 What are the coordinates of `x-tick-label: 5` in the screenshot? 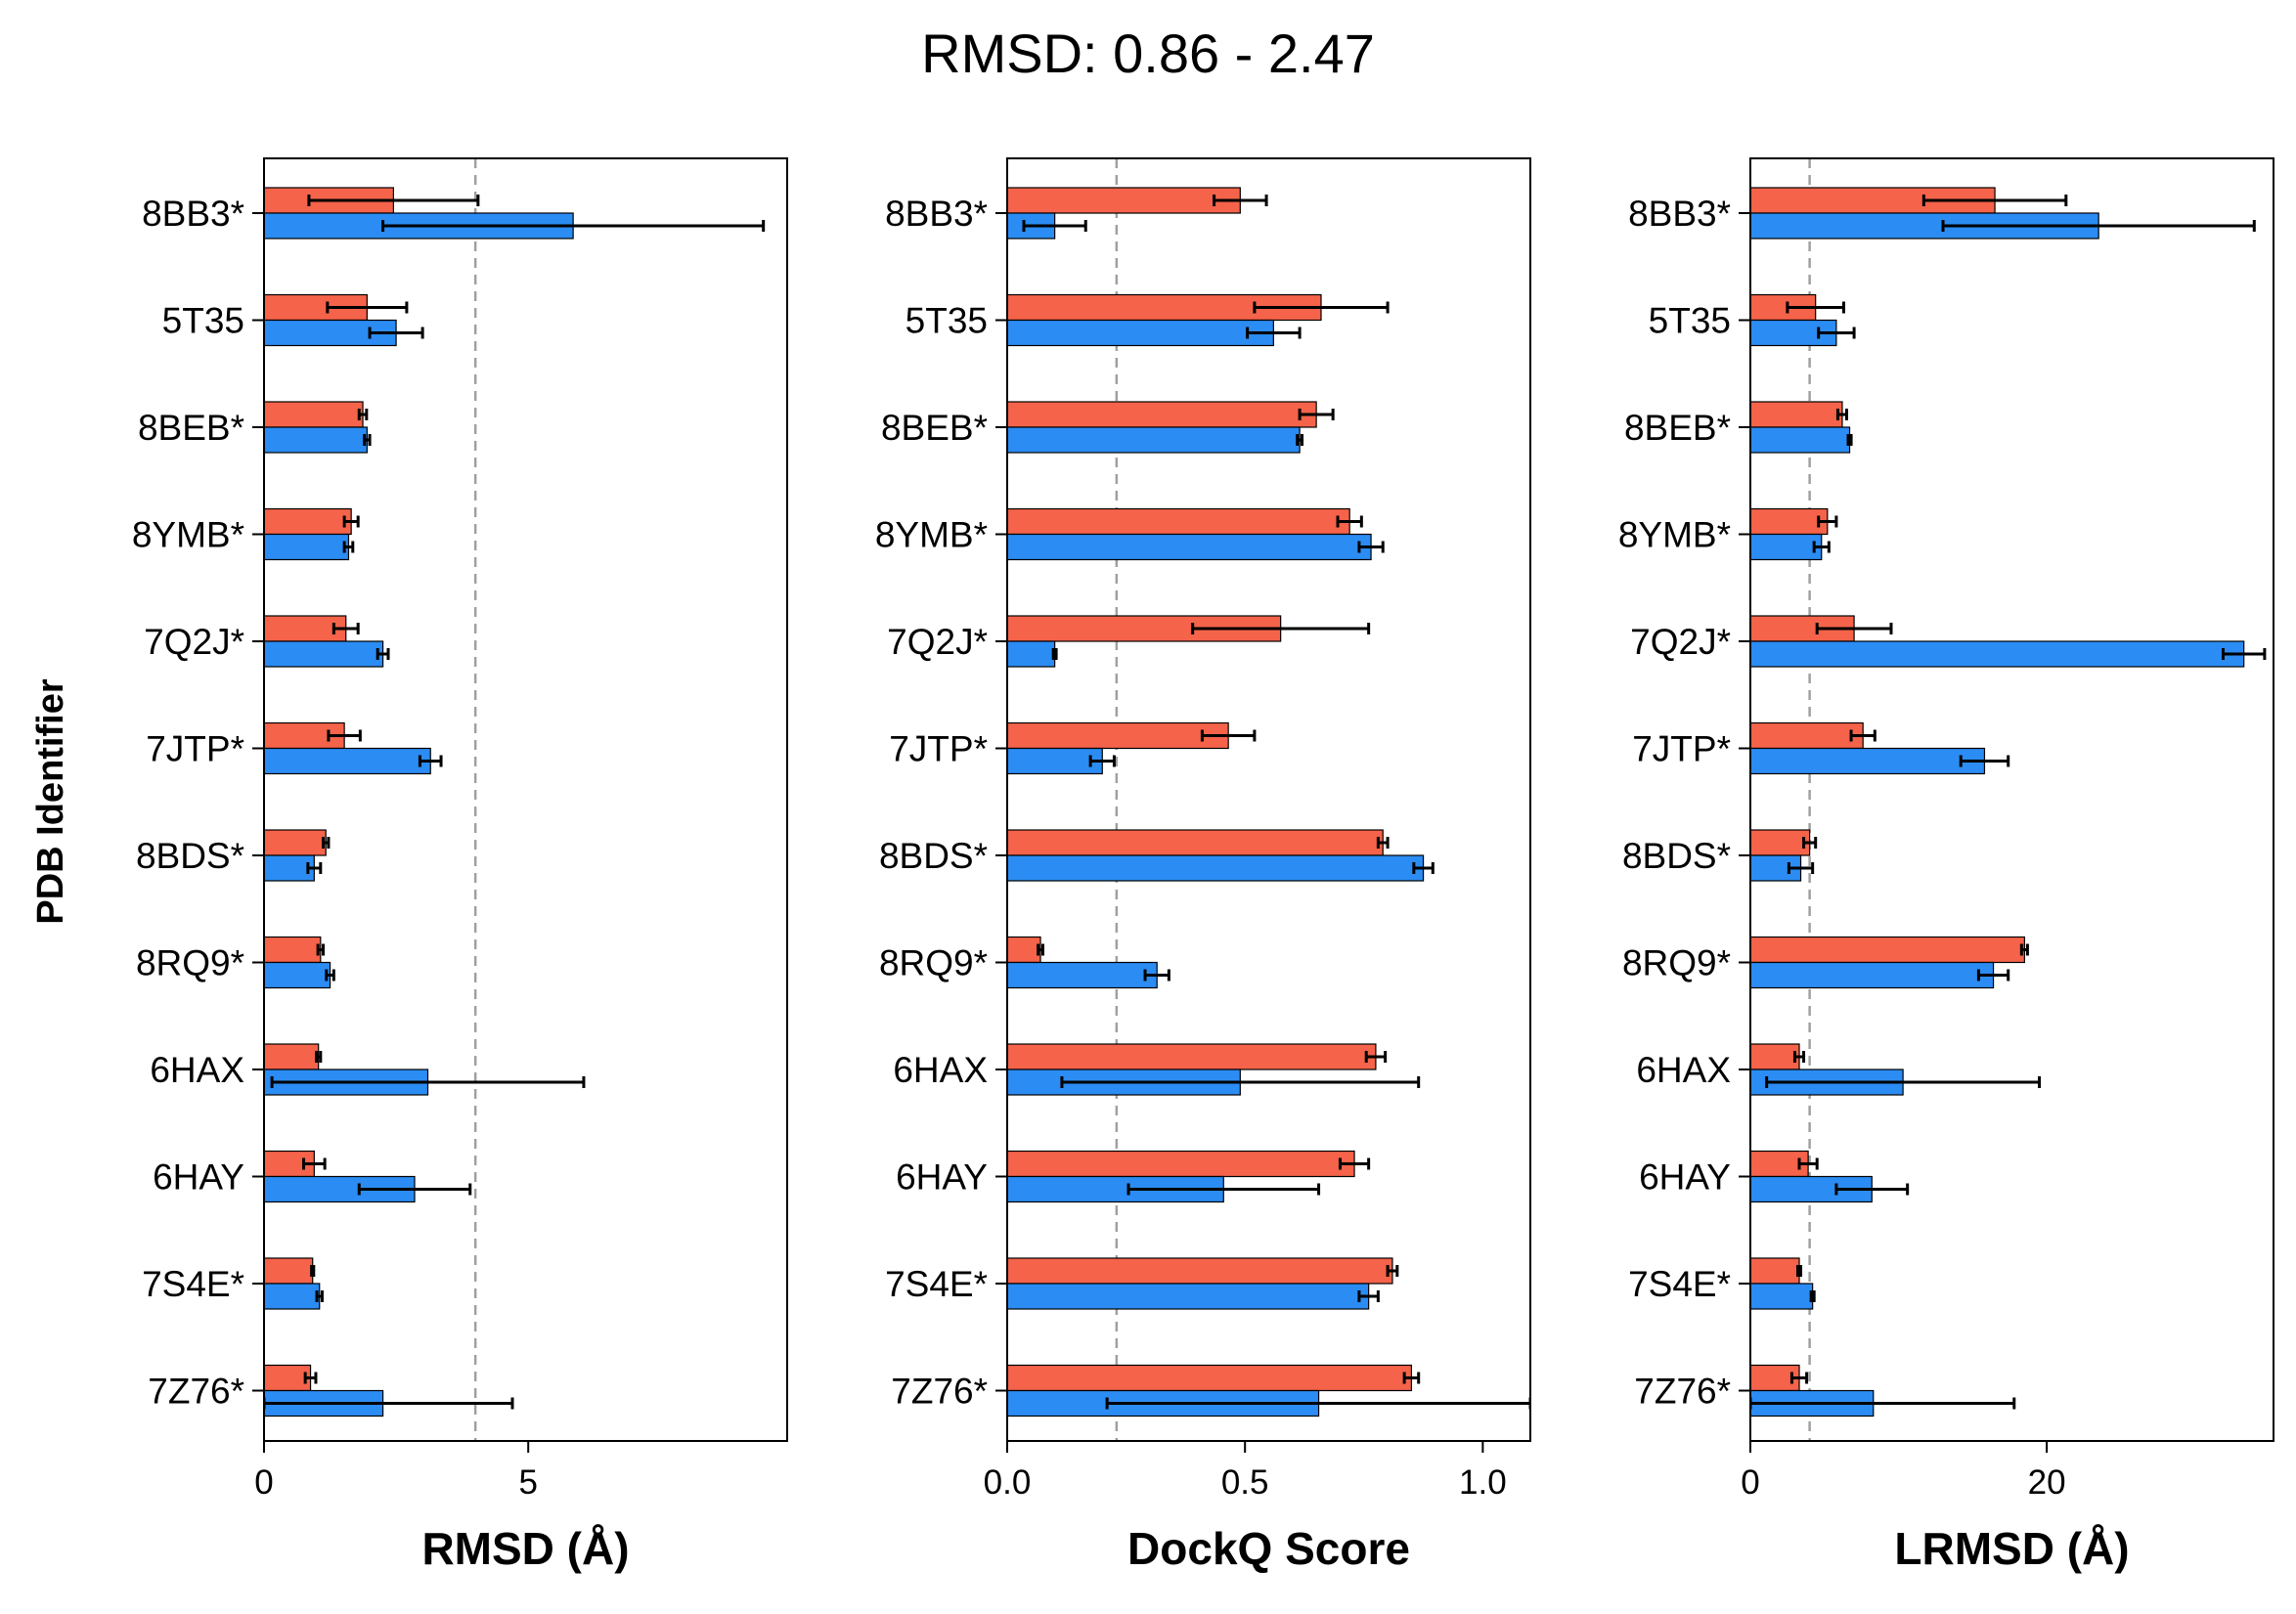 It's located at (527, 1482).